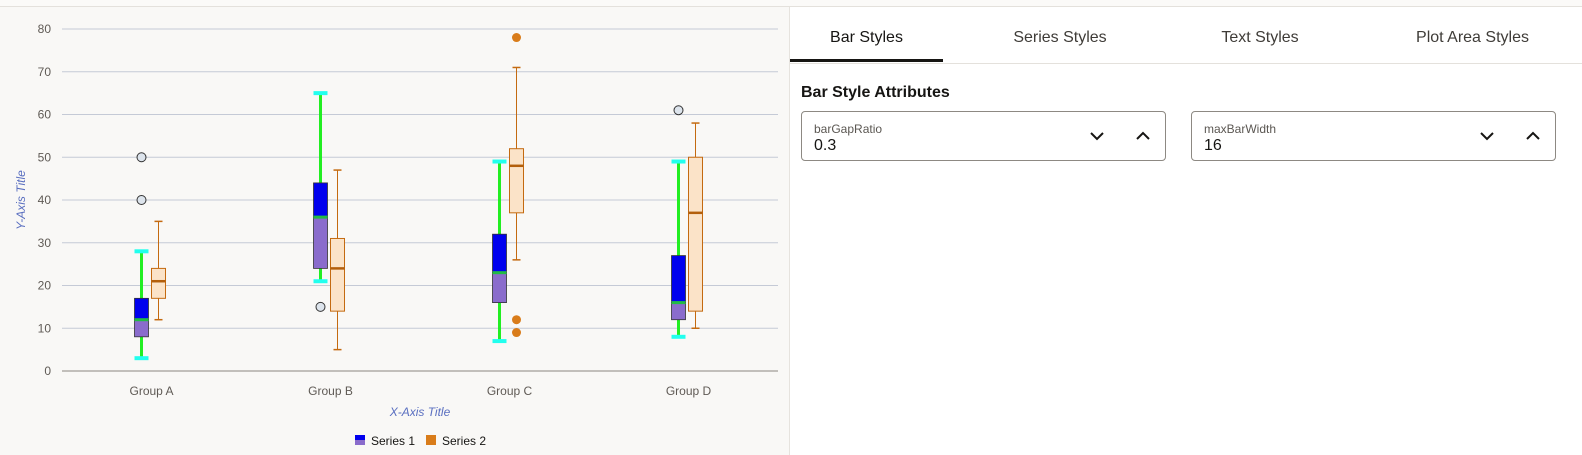 Image resolution: width=1582 pixels, height=455 pixels. I want to click on x-tick-label: Group B, so click(330, 391).